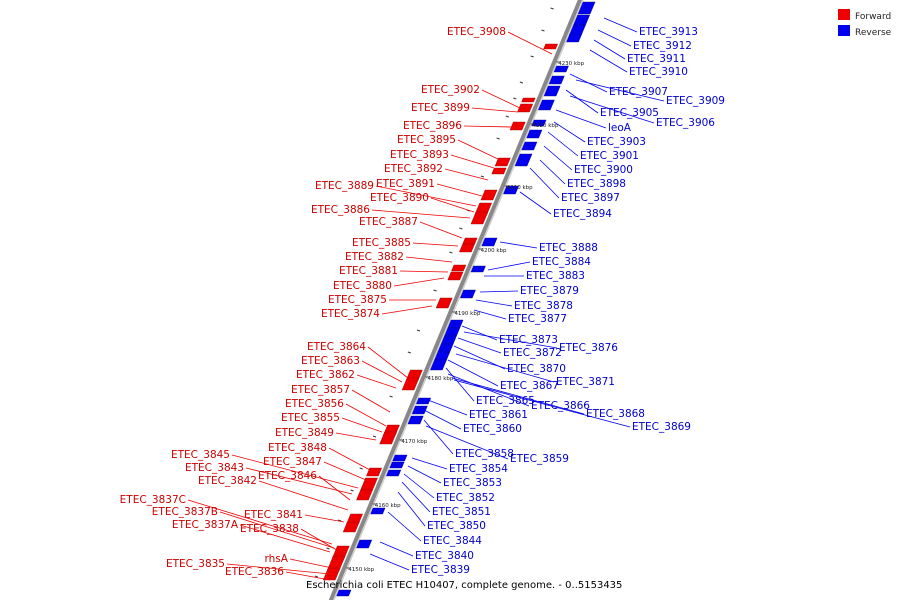 This screenshot has height=600, width=900. What do you see at coordinates (330, 361) in the screenshot?
I see `forward-gene-label: ETEC_3863` at bounding box center [330, 361].